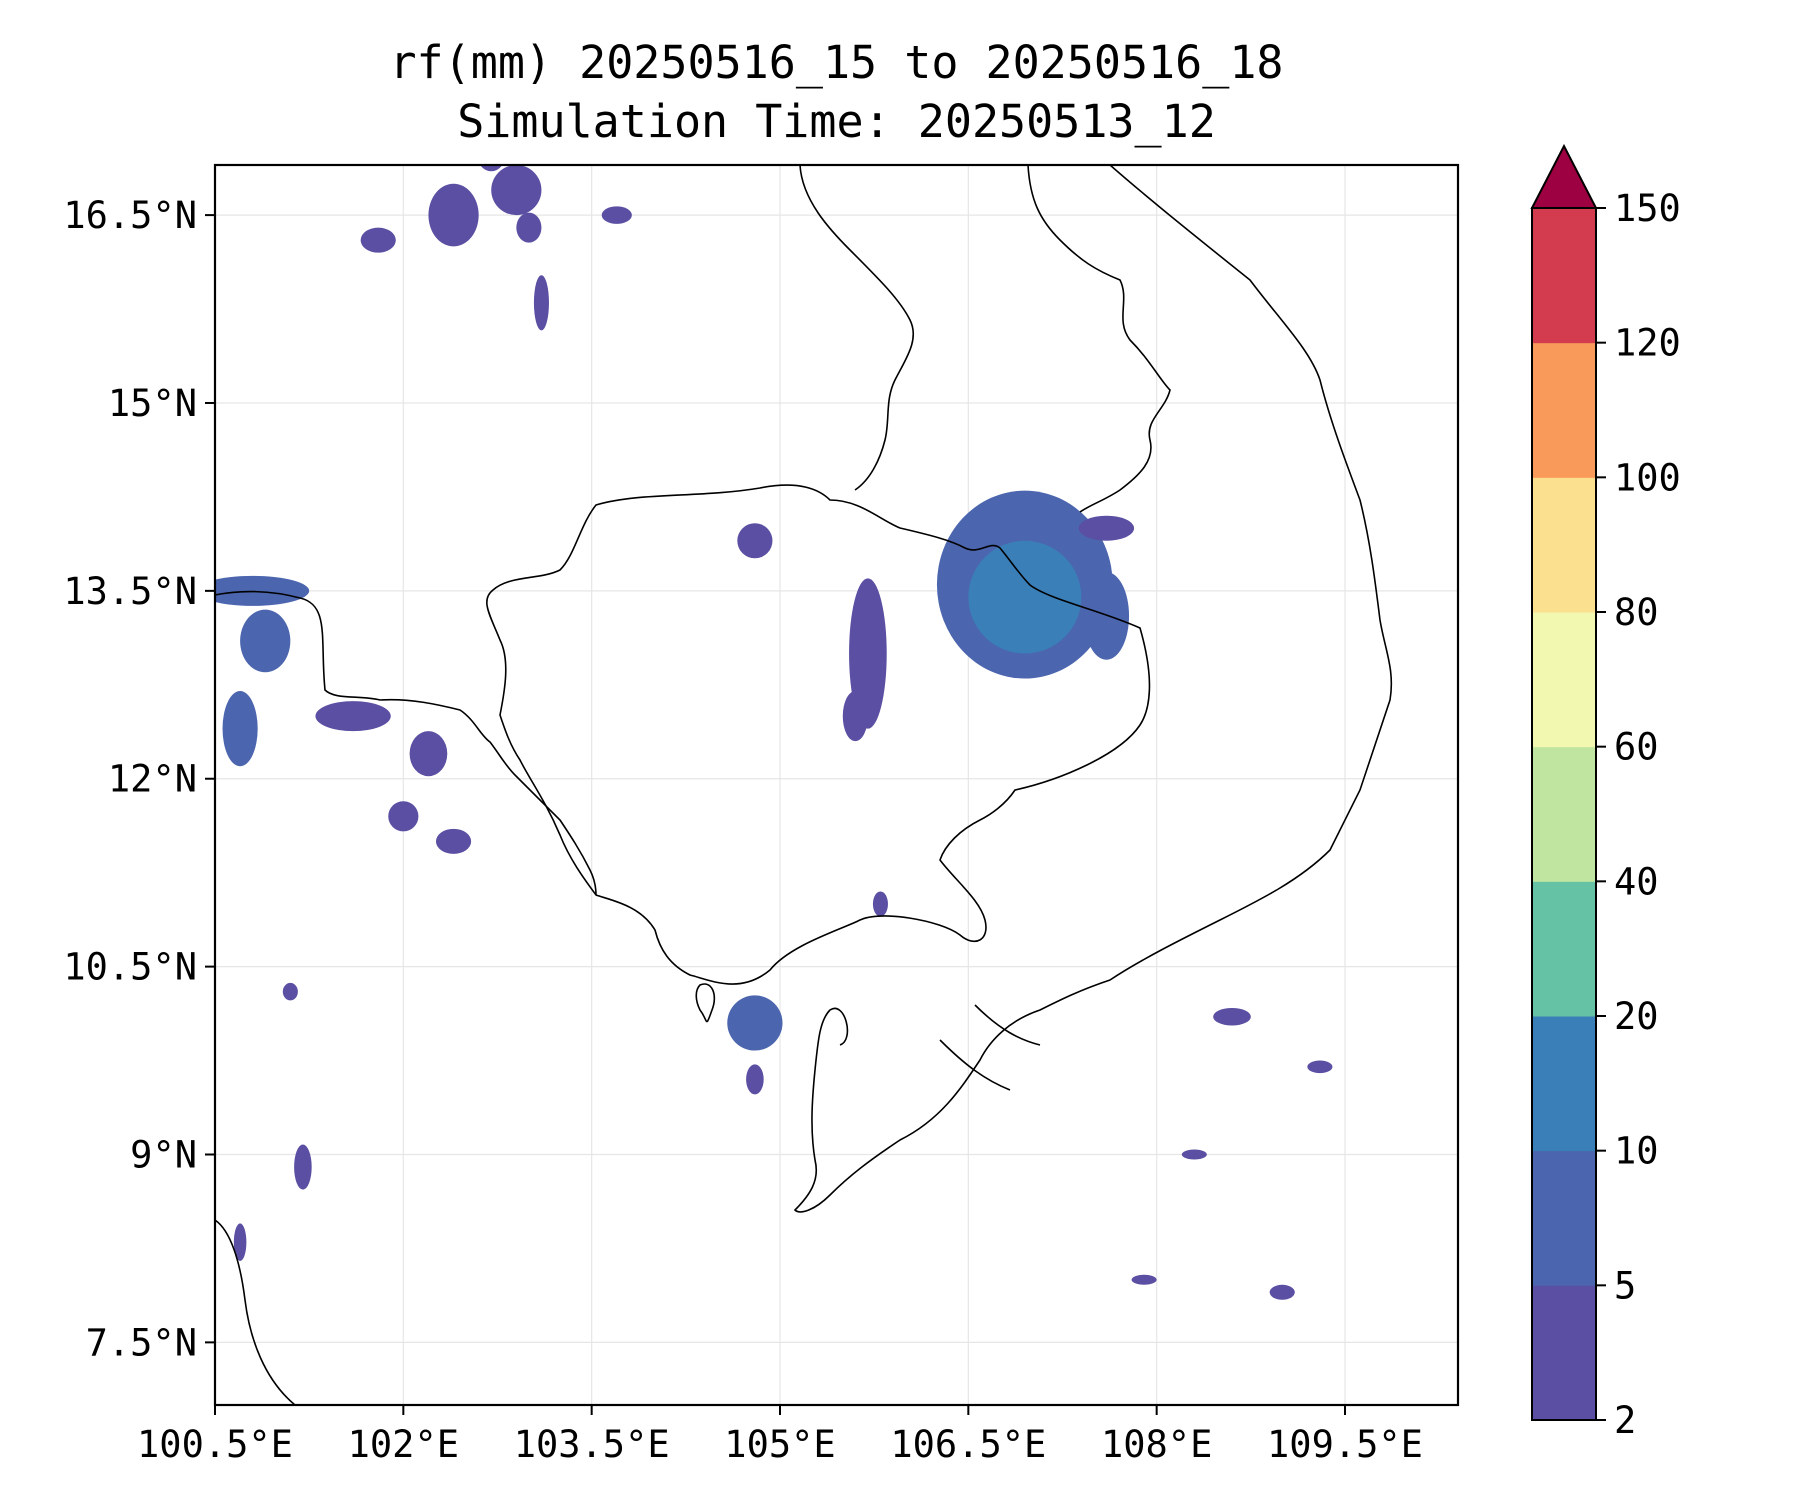 Image resolution: width=1800 pixels, height=1500 pixels. I want to click on rain-cell-laos-top-a, so click(491, 168).